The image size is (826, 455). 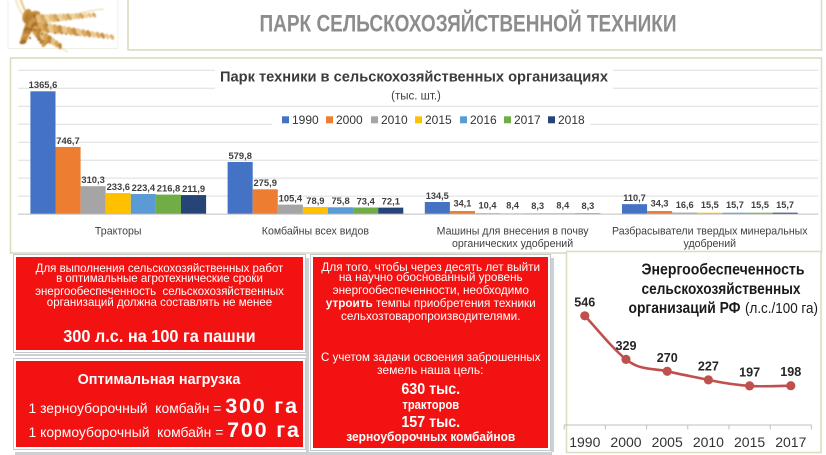 I want to click on svg-text: (л.с./100 га), so click(x=781, y=309).